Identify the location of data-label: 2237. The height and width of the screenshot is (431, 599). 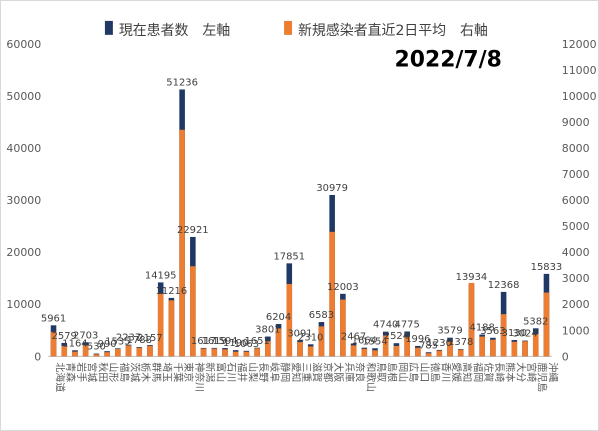
(128, 338).